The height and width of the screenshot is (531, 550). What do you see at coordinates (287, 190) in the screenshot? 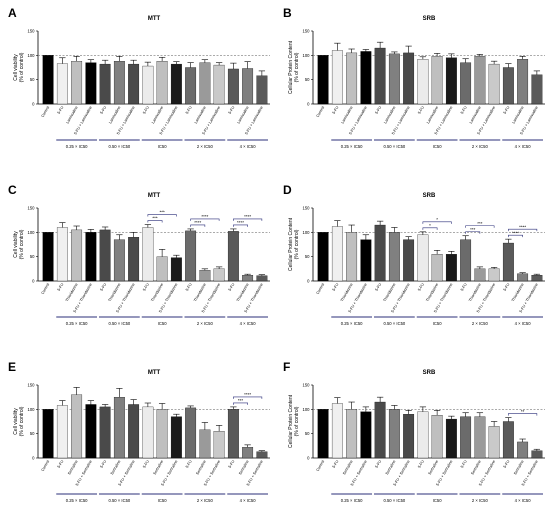
I see `panel-letter: D` at bounding box center [287, 190].